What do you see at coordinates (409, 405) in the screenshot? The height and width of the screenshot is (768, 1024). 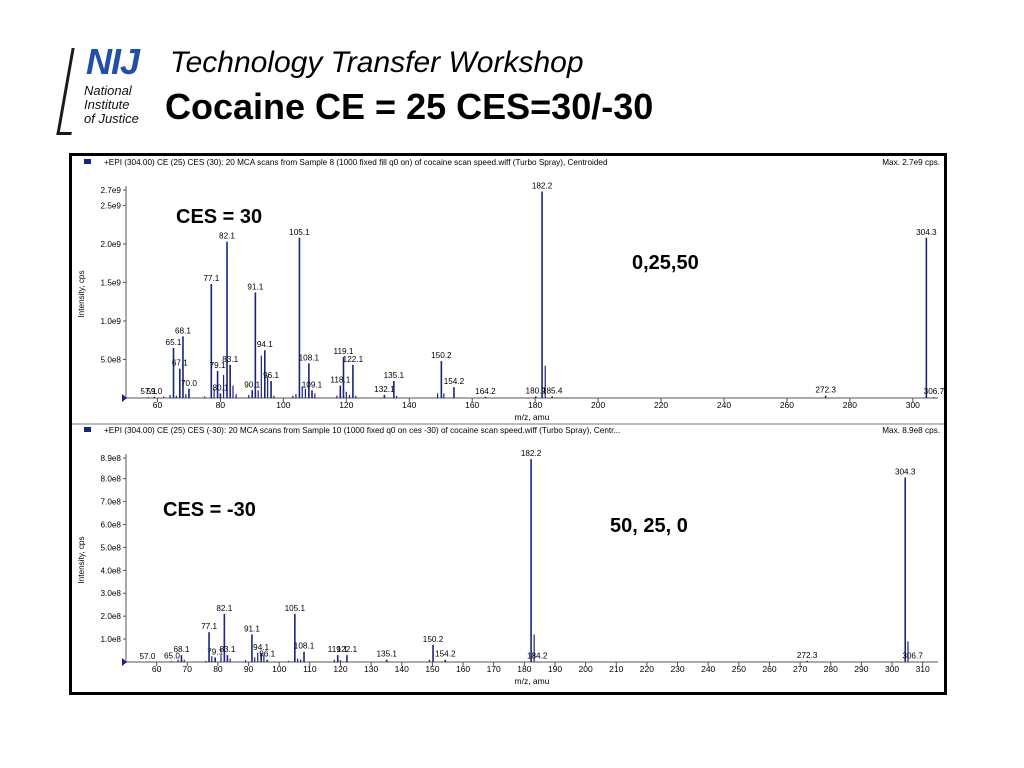 I see `x-tick-label: 140` at bounding box center [409, 405].